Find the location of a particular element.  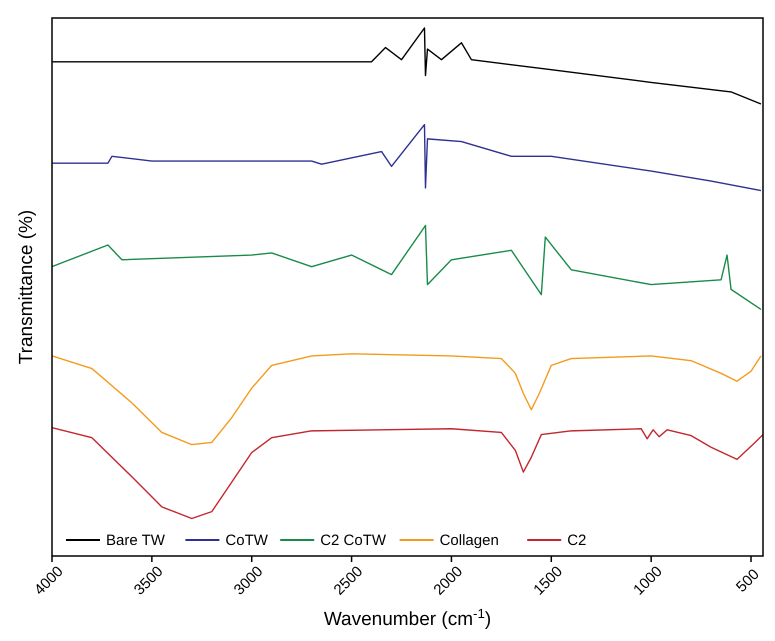

y-axis-title: Transmittance (%) is located at coordinates (26, 287).